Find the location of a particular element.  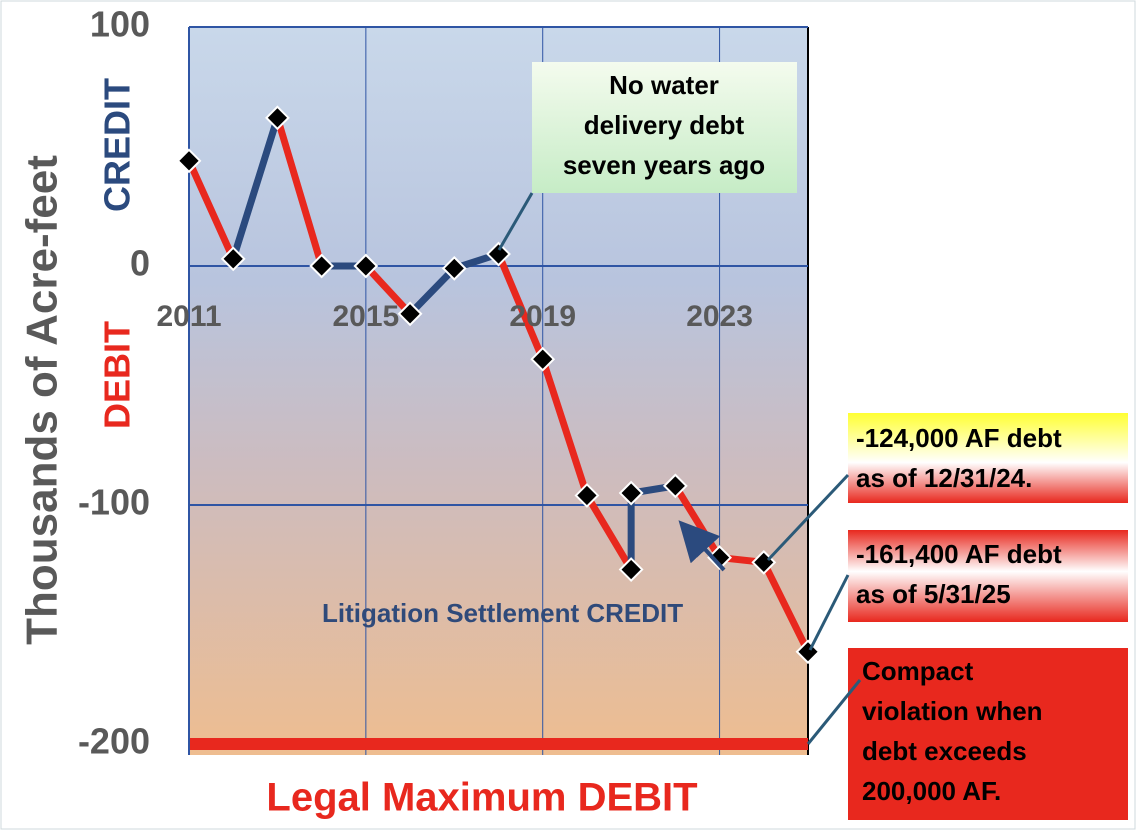

settlement-label: Litigation Settlement CREDIT is located at coordinates (502, 613).